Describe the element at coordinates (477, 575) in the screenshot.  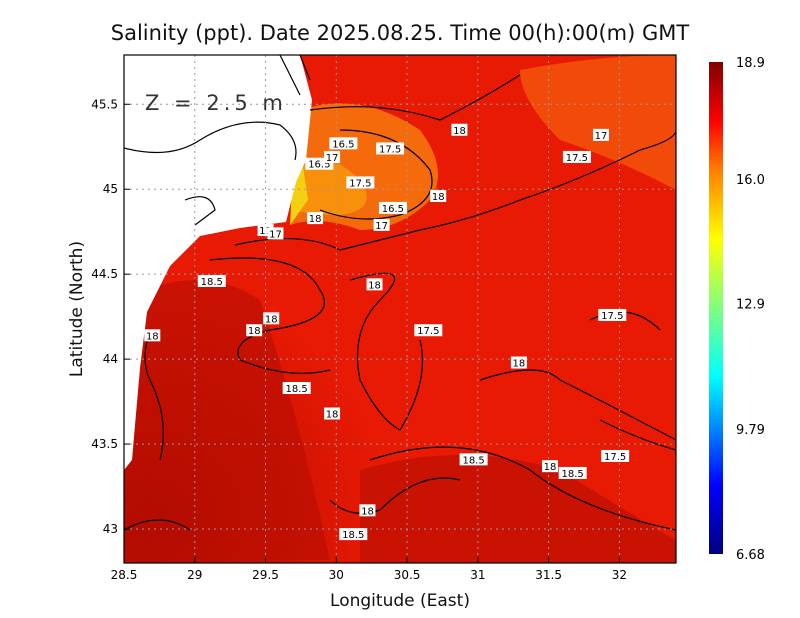
I see `x-tick-label: 31` at that location.